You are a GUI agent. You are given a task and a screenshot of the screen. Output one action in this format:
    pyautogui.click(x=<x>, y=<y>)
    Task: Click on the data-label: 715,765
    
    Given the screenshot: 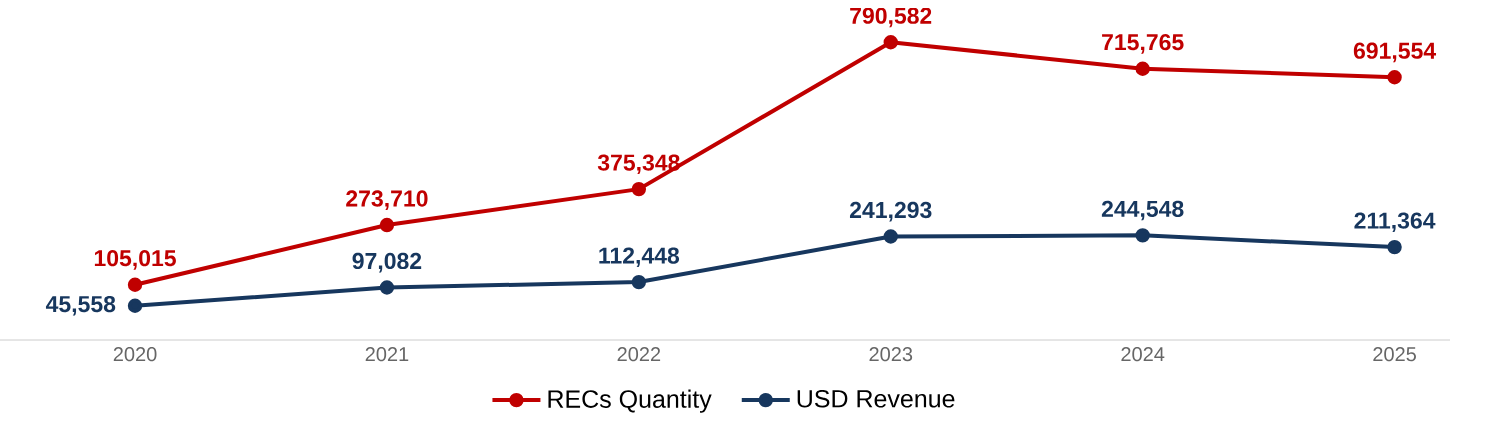 What is the action you would take?
    pyautogui.click(x=1143, y=44)
    